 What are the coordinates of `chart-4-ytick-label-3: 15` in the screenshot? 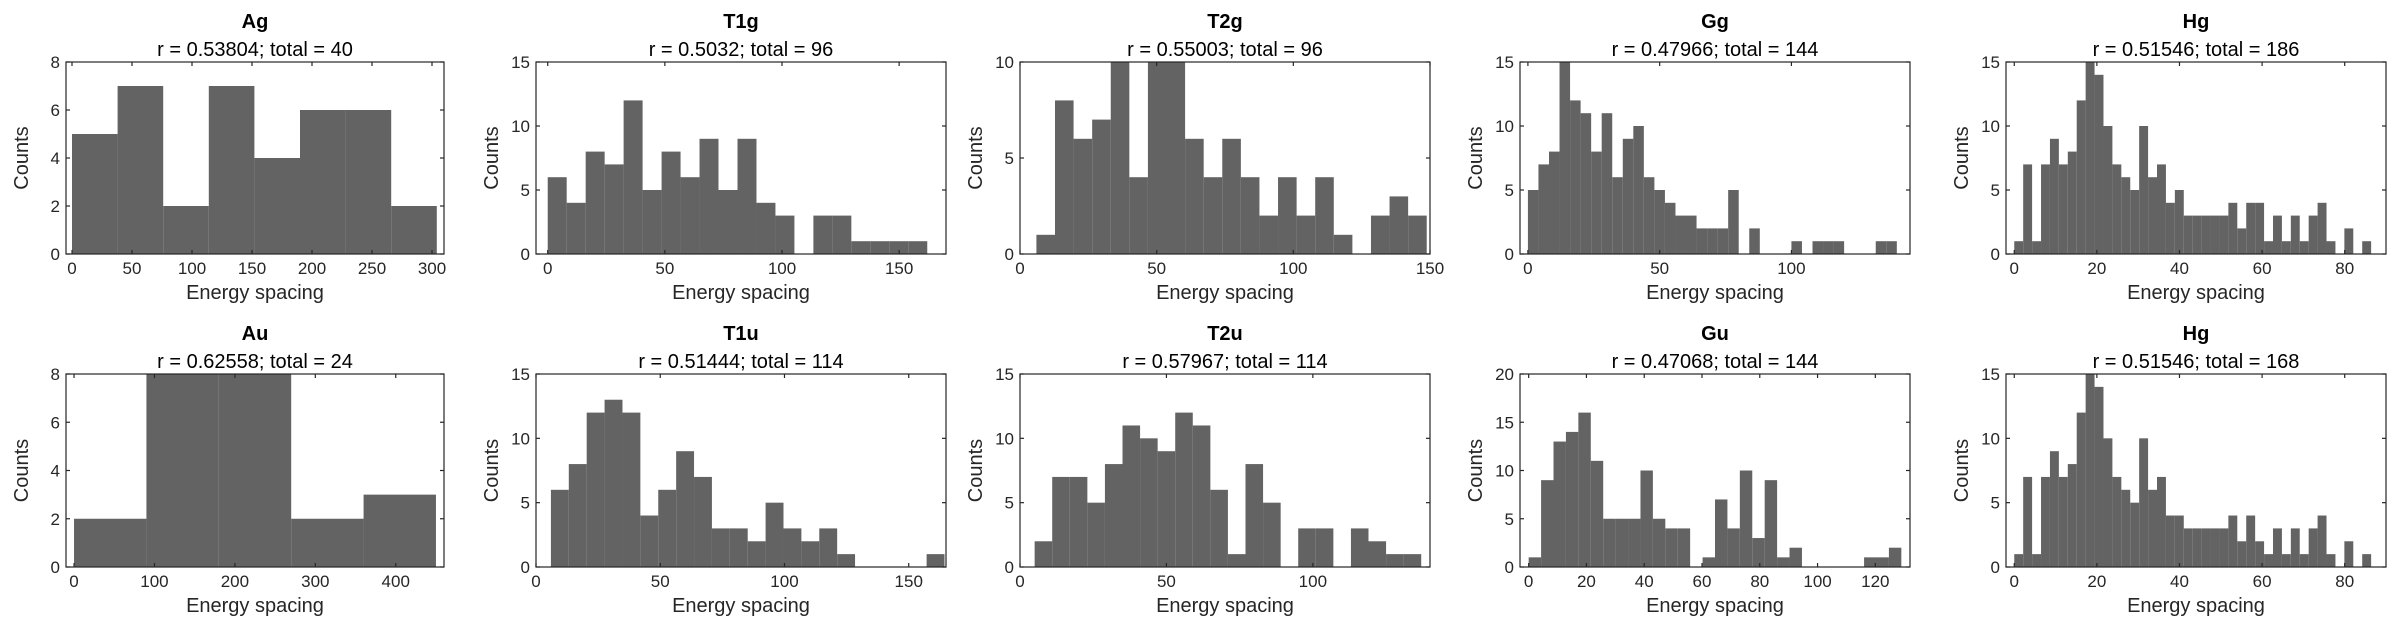 It's located at (1990, 62).